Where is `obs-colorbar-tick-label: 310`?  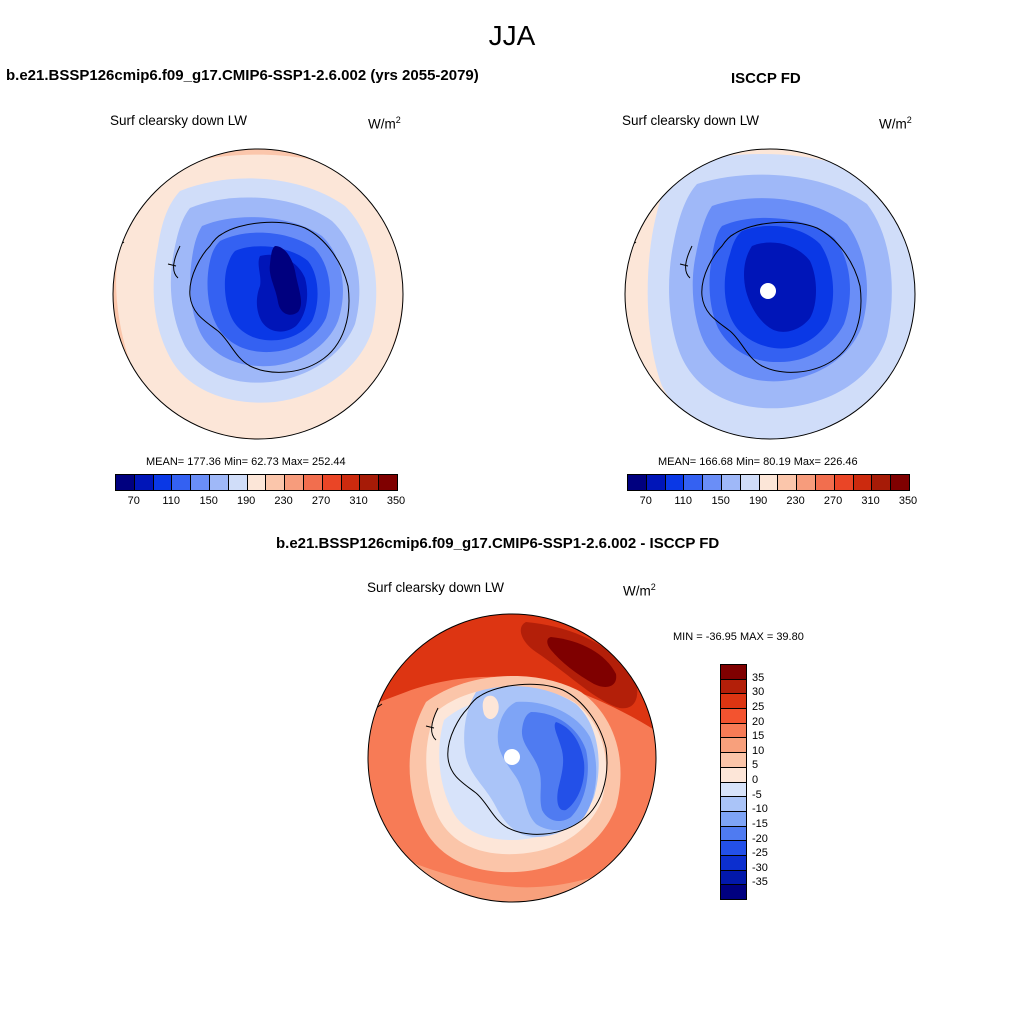 obs-colorbar-tick-label: 310 is located at coordinates (870, 501).